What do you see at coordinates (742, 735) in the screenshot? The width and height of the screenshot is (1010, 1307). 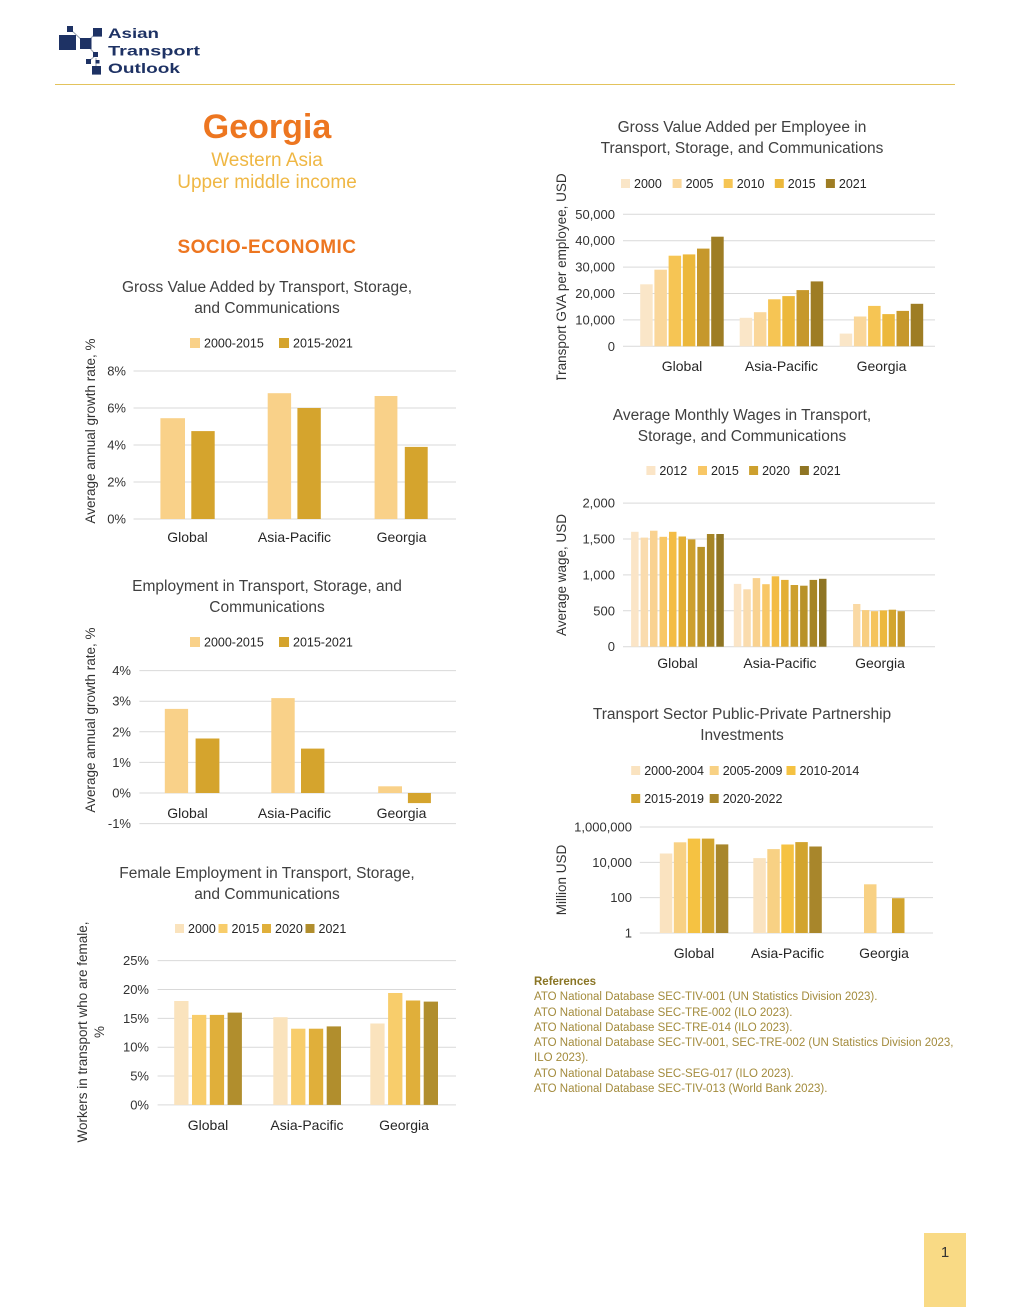 I see `svg-text: Investments` at bounding box center [742, 735].